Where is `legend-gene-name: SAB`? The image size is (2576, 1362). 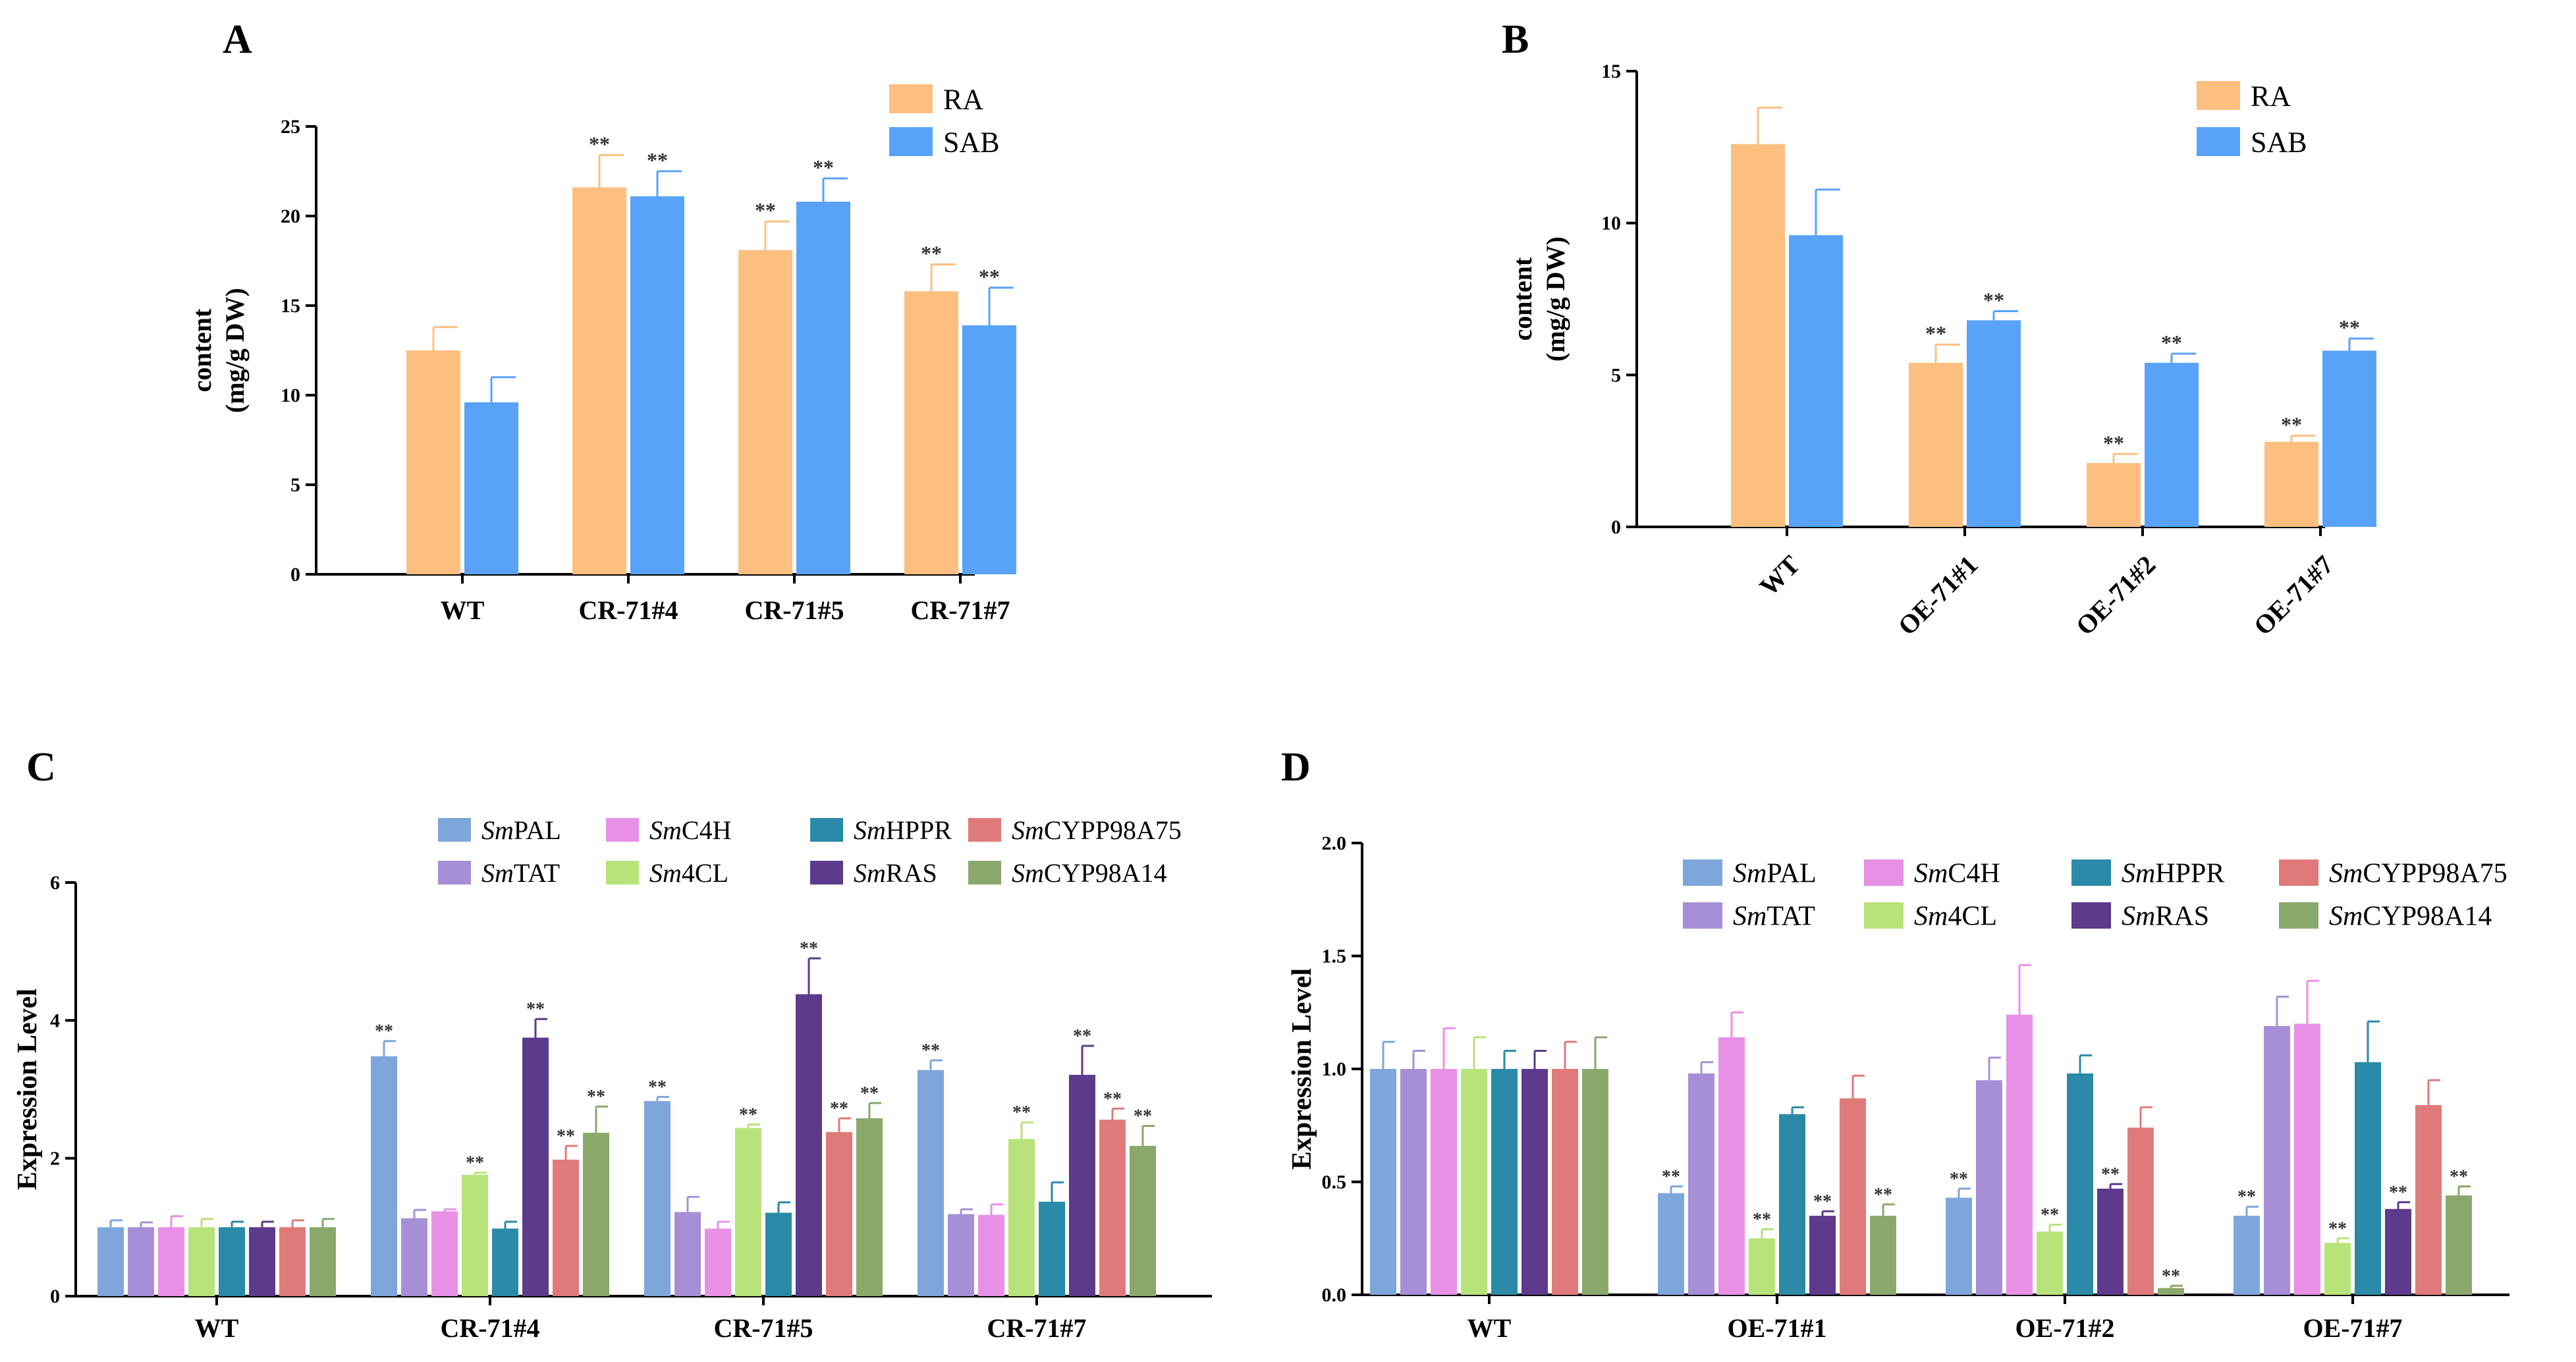
legend-gene-name: SAB is located at coordinates (2279, 142).